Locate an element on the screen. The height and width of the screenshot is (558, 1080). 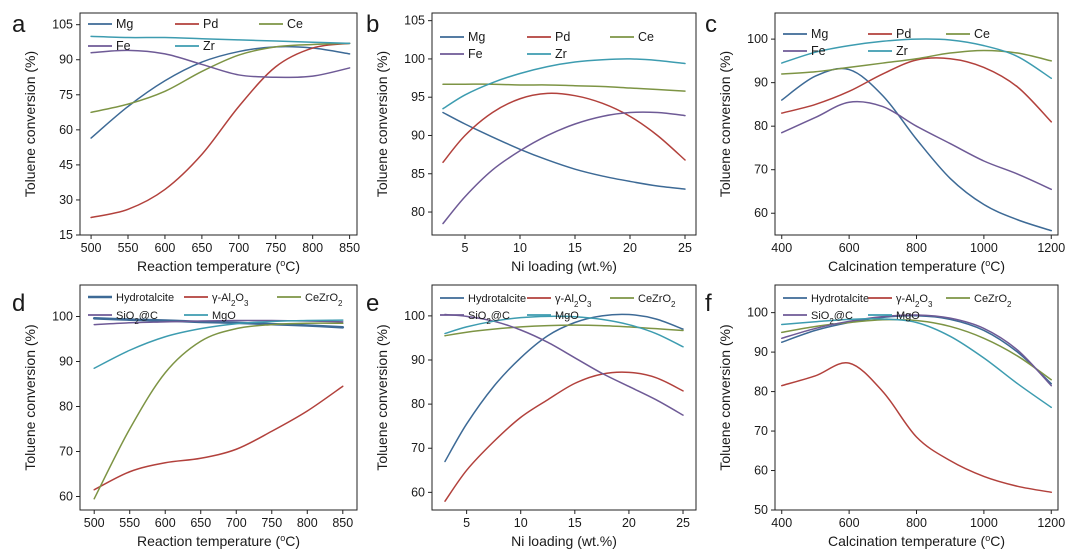
y-tick-label: 75 is located at coordinates (66, 95).